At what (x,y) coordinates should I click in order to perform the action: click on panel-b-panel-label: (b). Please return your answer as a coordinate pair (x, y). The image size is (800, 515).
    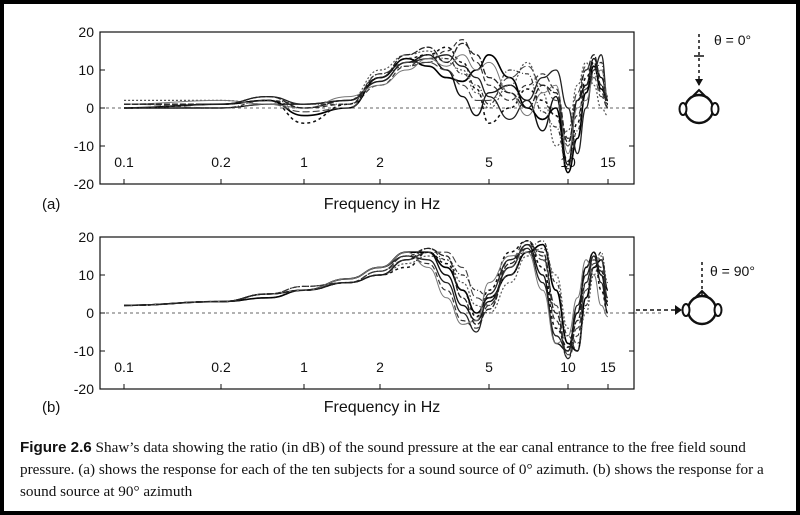
    Looking at the image, I should click on (51, 407).